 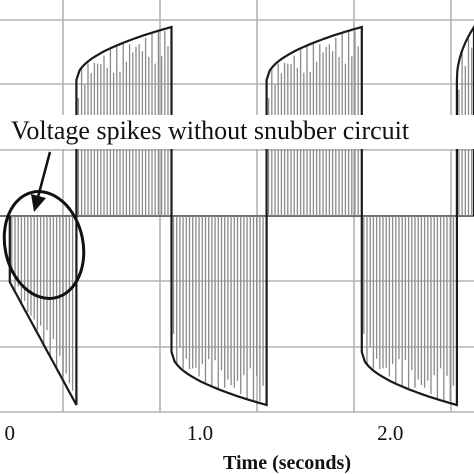 I want to click on annotation-arrowhead, so click(x=38, y=203).